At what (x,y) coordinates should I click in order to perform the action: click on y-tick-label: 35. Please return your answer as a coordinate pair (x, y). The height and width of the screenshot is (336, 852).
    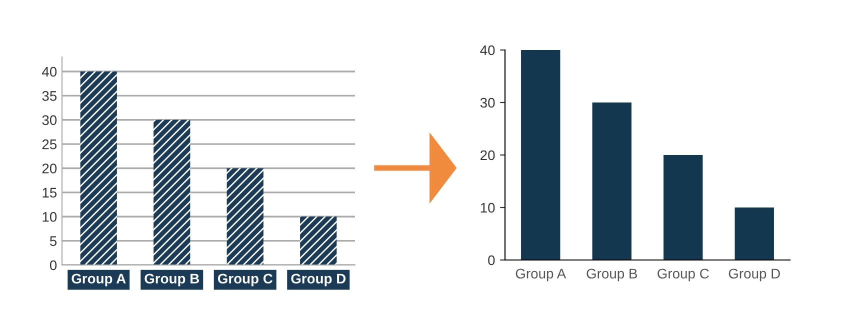
    Looking at the image, I should click on (49, 96).